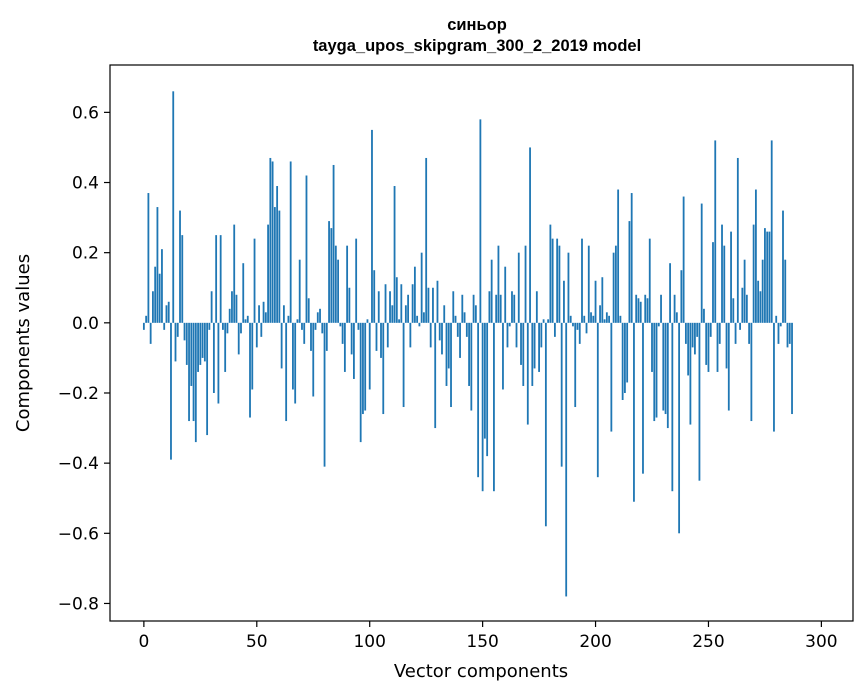 The width and height of the screenshot is (867, 696). I want to click on x-tick-label: 0, so click(143, 642).